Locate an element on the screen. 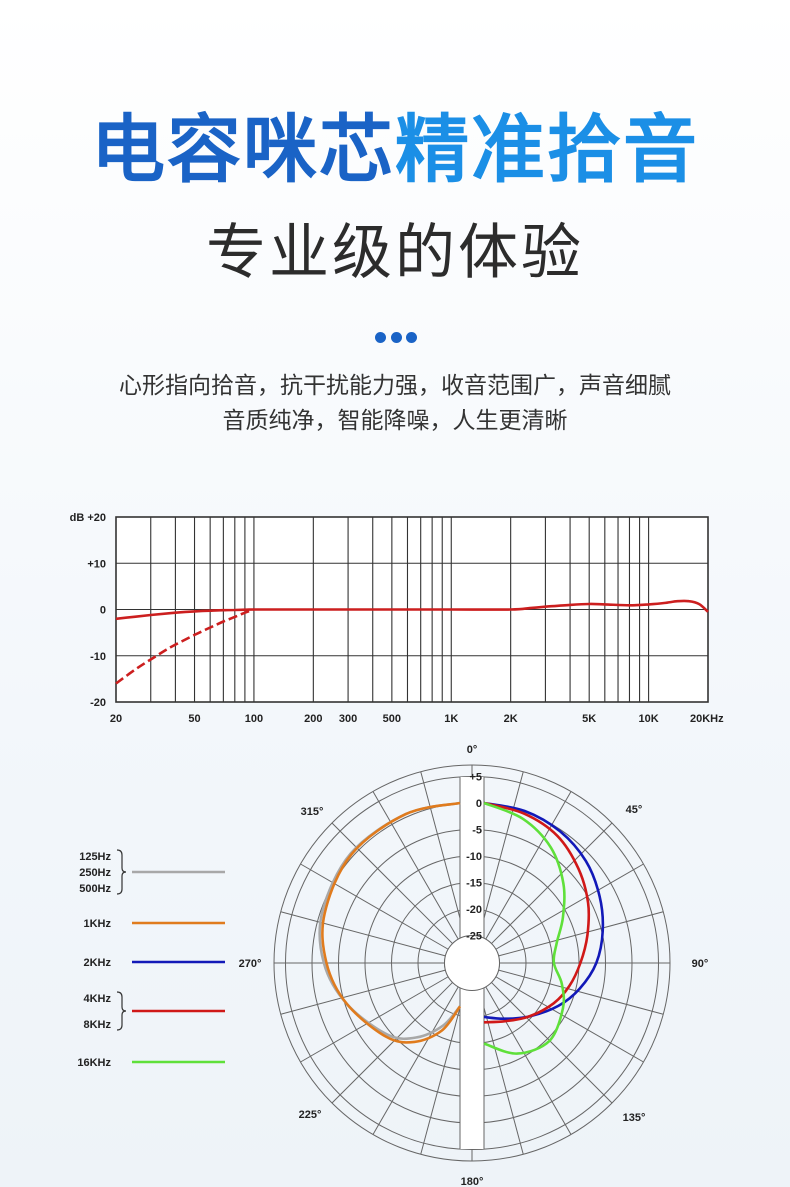 The height and width of the screenshot is (1187, 790). x-tick-label: 500 is located at coordinates (392, 719).